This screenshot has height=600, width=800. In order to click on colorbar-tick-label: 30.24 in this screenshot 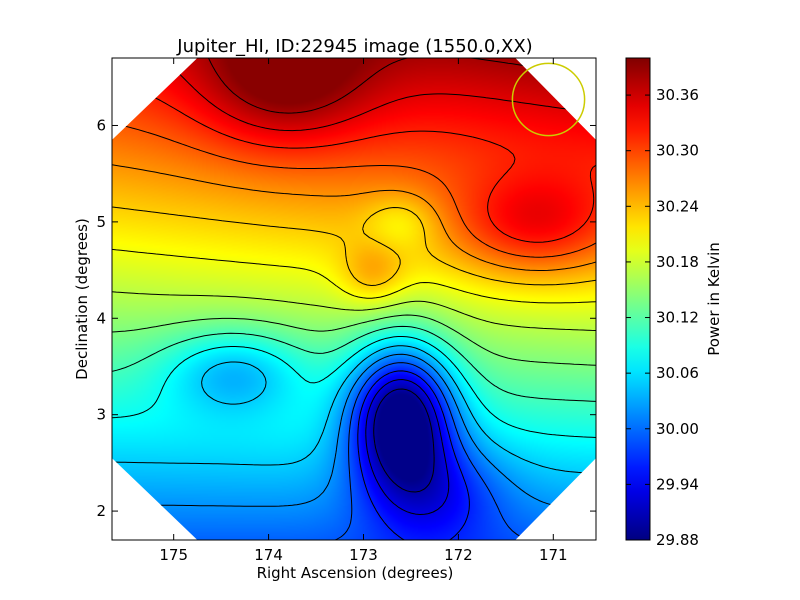, I will do `click(677, 206)`.